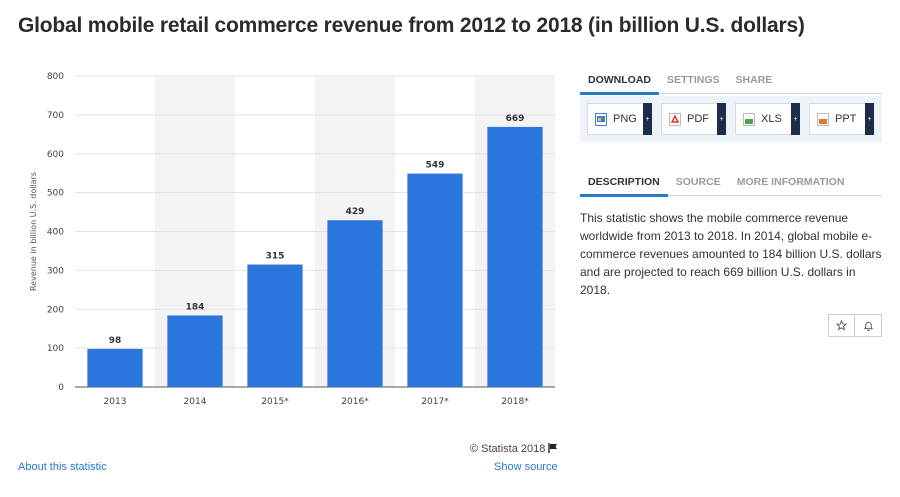 Image resolution: width=900 pixels, height=497 pixels. I want to click on tab-settings: SETTINGS, so click(693, 80).